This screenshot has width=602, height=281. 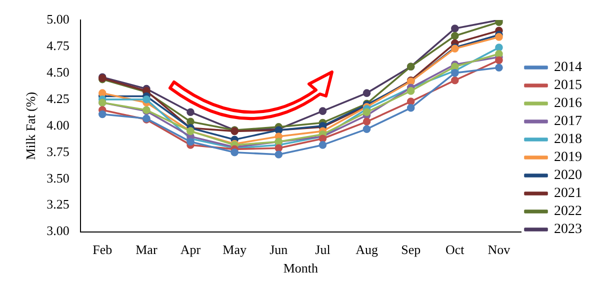 I want to click on y-axis-title: Milk Fat (%), so click(x=30, y=126).